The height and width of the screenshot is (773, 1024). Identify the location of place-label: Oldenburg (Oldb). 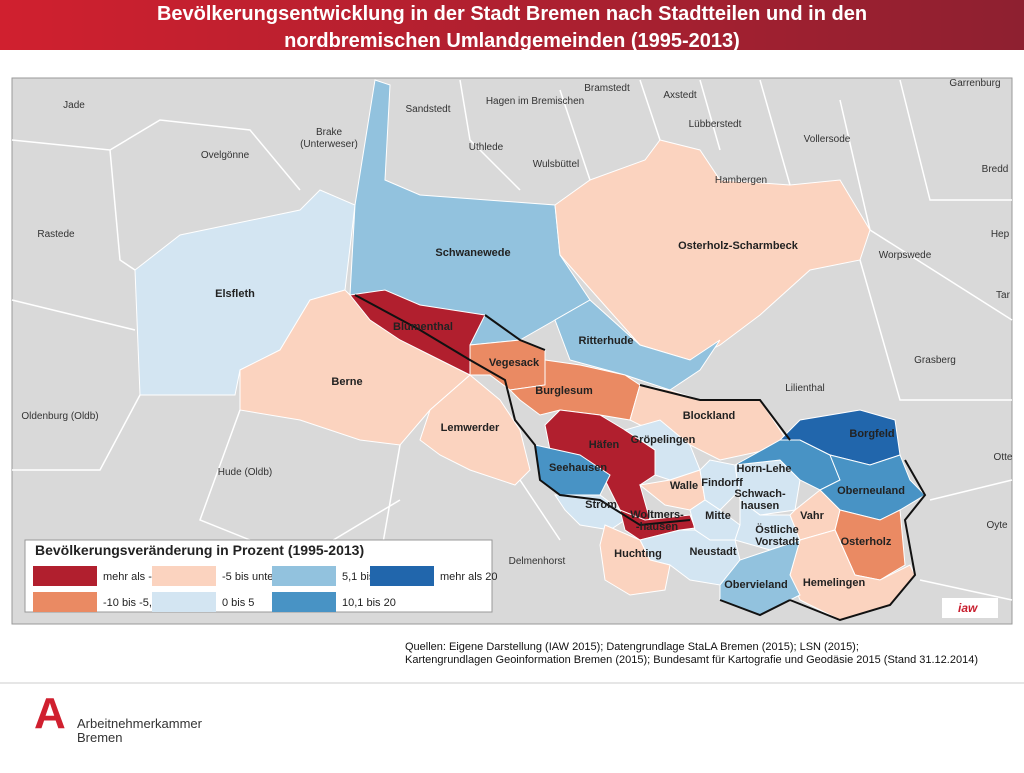
(59, 416).